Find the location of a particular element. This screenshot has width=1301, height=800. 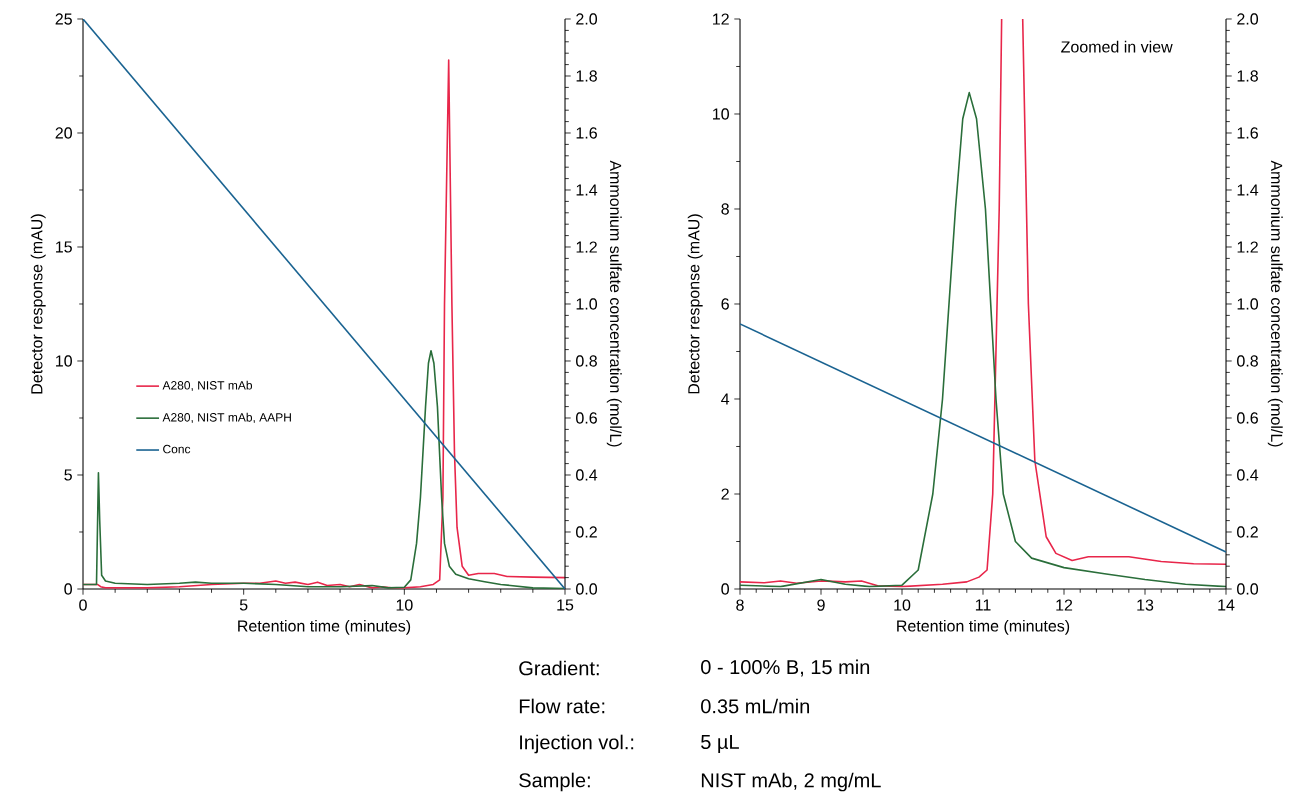

text: 0 - 100% B, 15 min is located at coordinates (785, 668).